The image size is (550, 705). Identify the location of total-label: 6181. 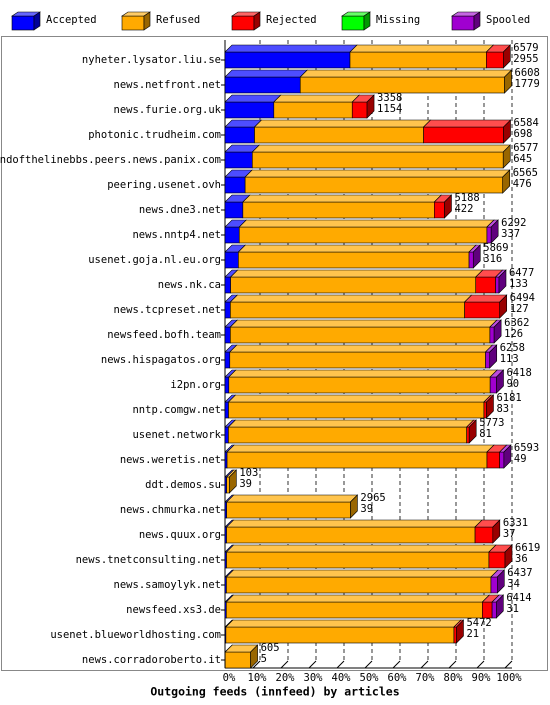
(508, 398).